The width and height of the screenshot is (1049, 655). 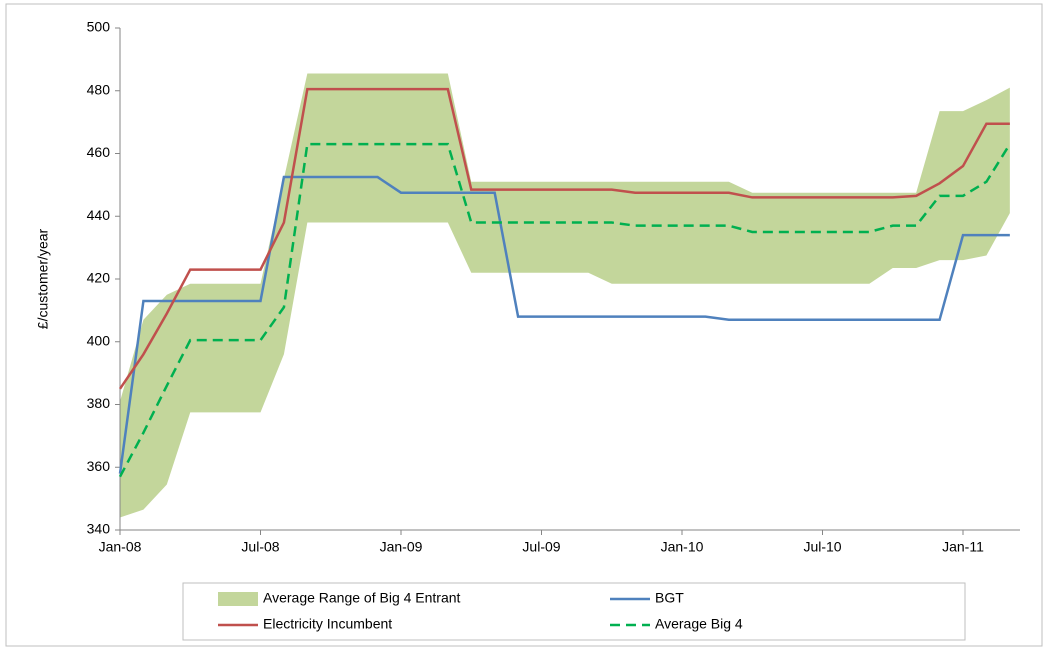 I want to click on legend-box, so click(x=574, y=611).